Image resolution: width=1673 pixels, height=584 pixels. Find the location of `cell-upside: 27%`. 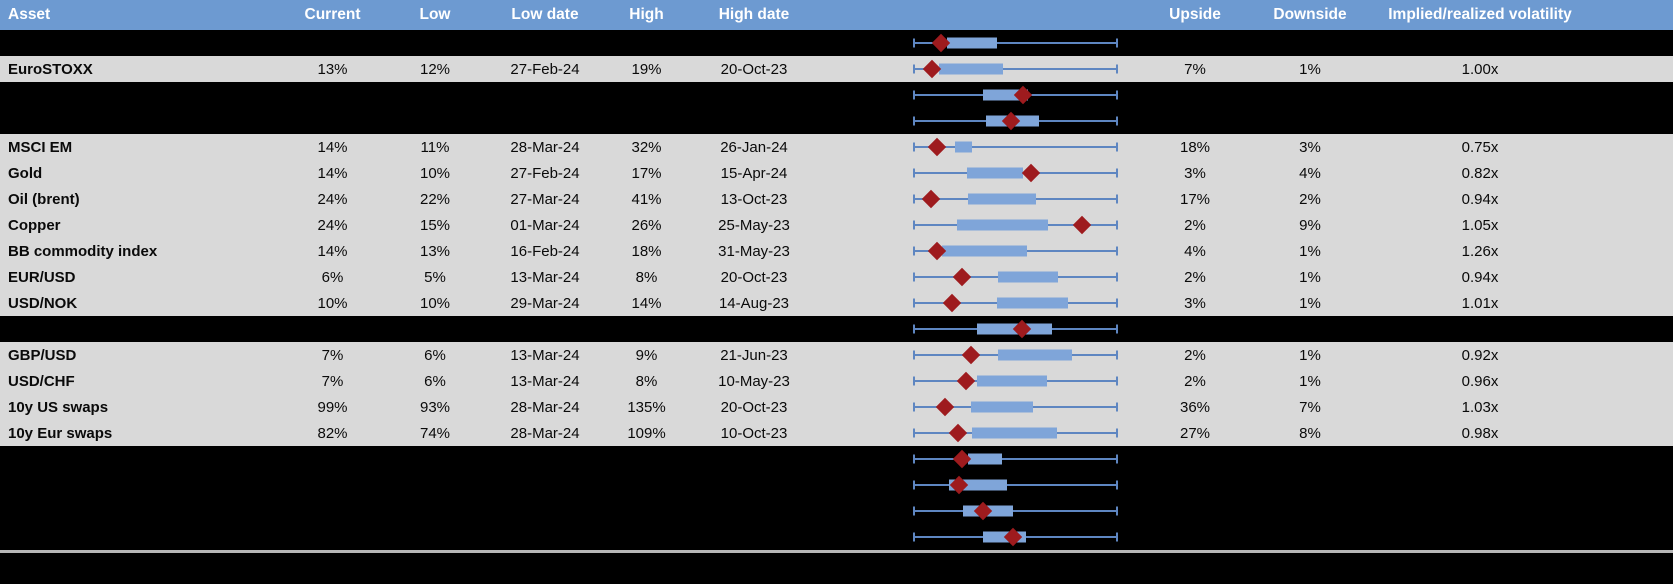

cell-upside: 27% is located at coordinates (1195, 433).